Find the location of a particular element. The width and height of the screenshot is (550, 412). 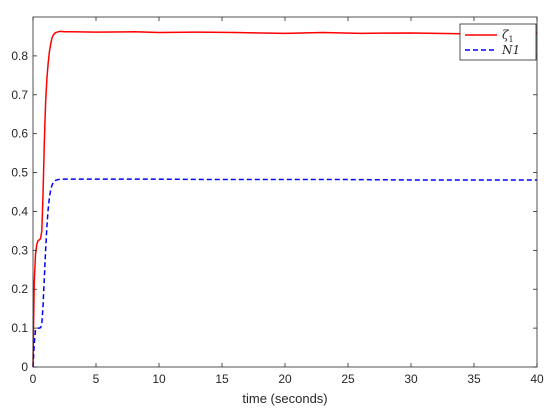

x-tick-label: 30 is located at coordinates (411, 379).